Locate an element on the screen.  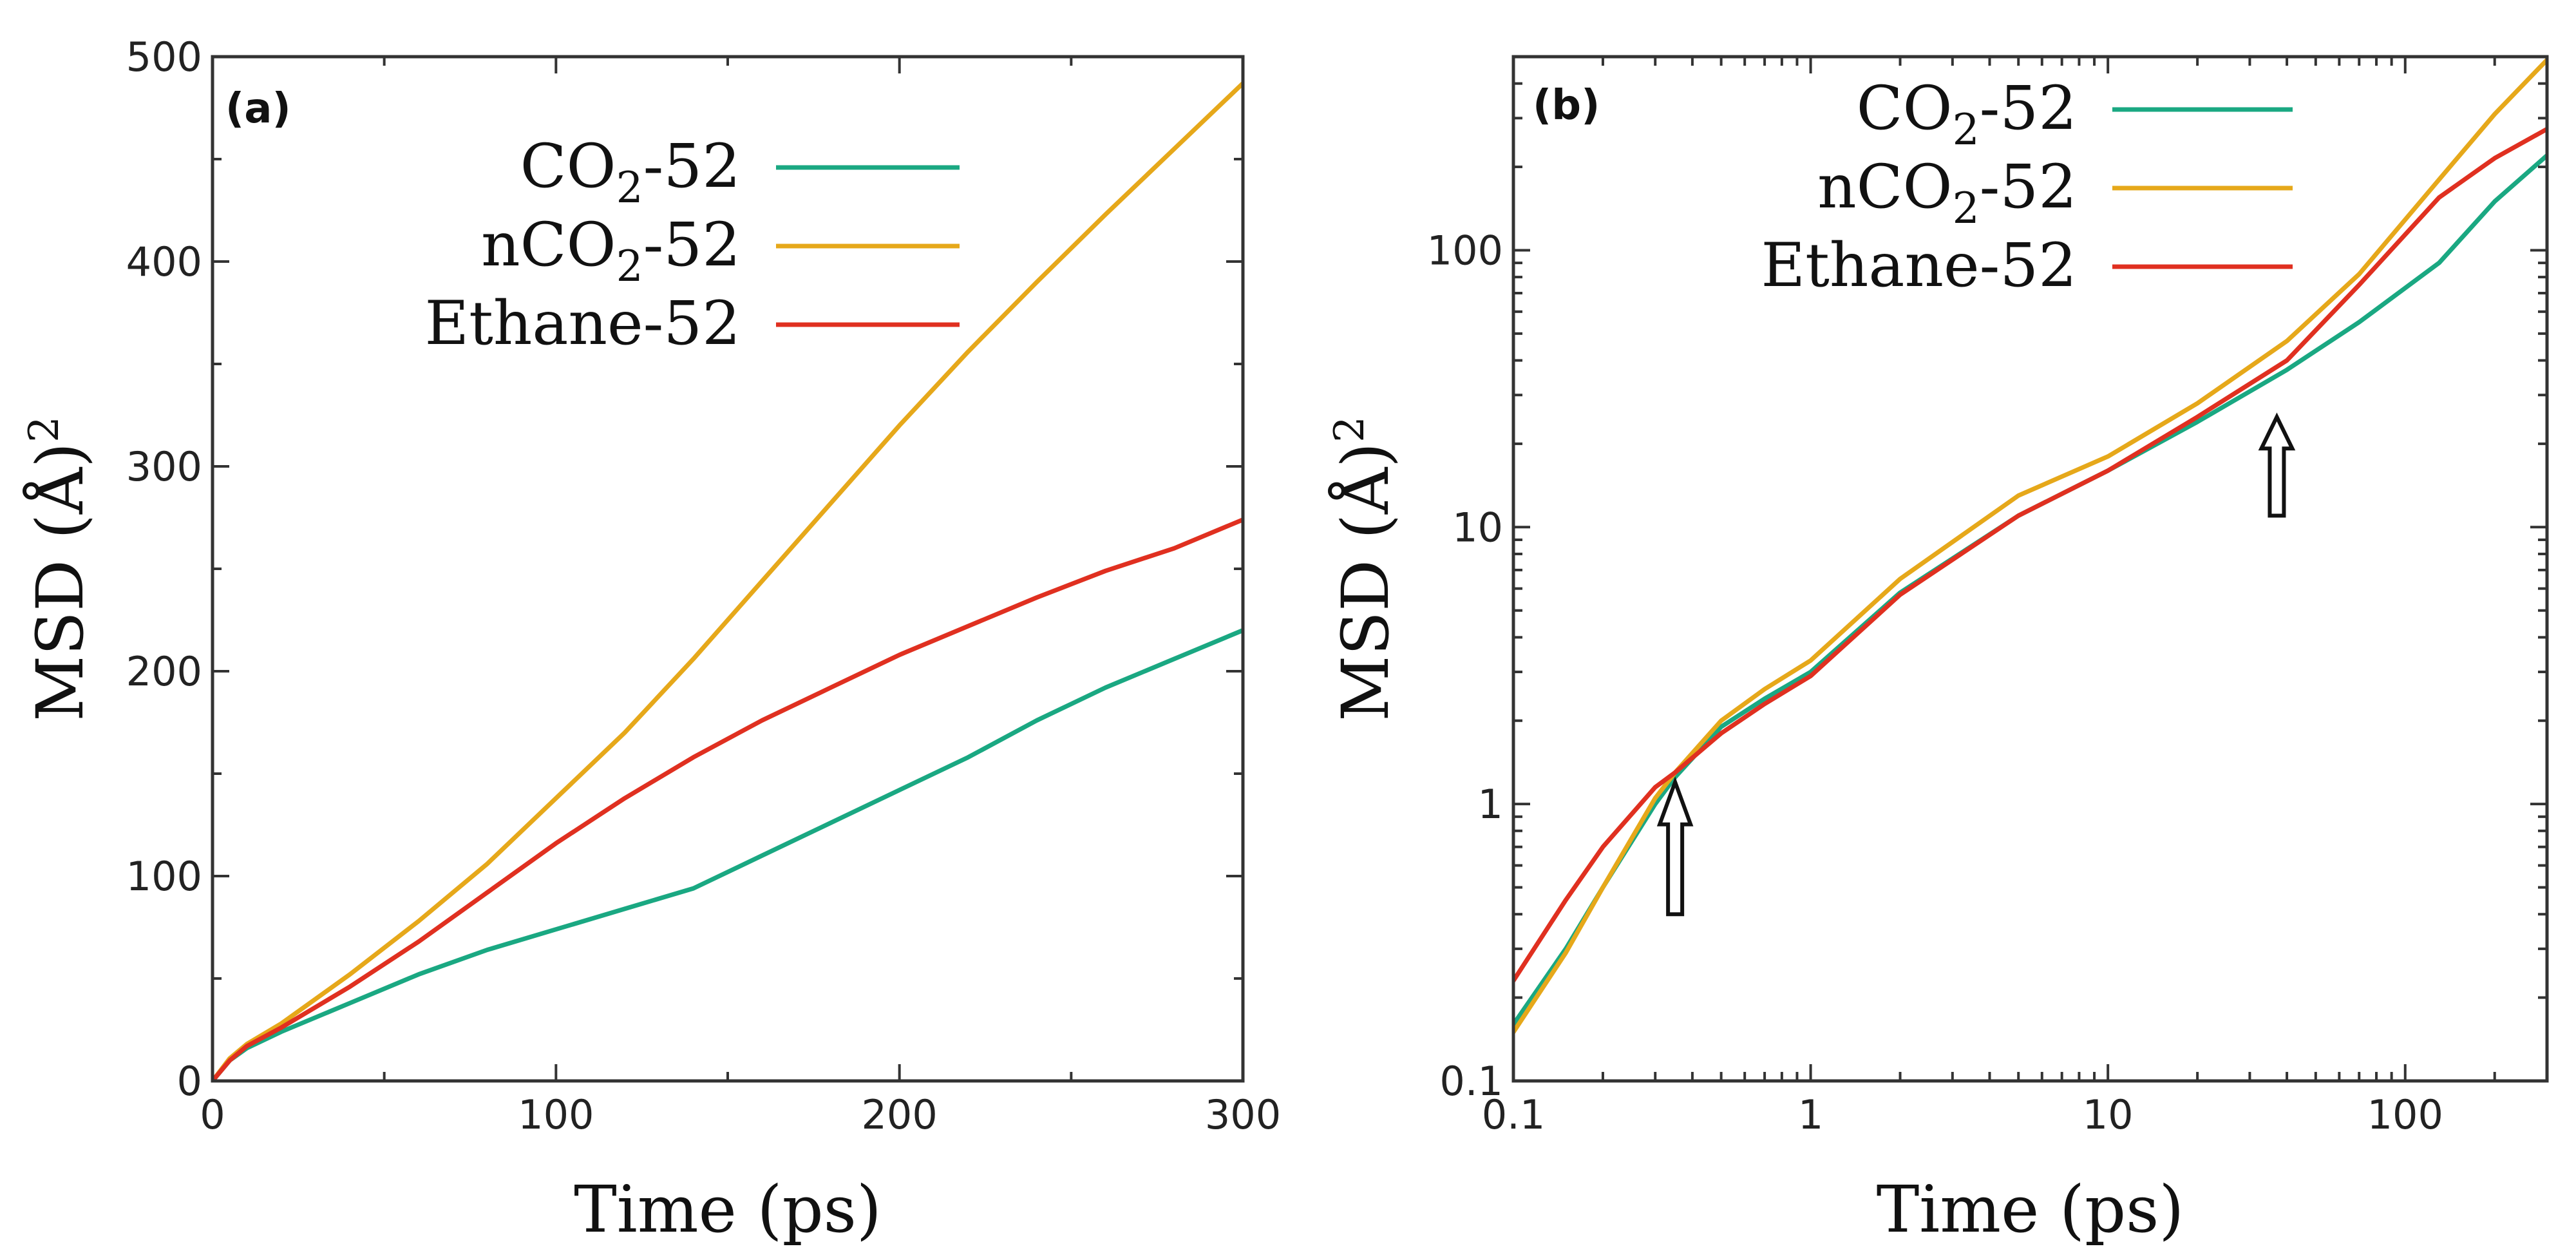
panel-a-y-tick-label: 500 is located at coordinates (164, 57).